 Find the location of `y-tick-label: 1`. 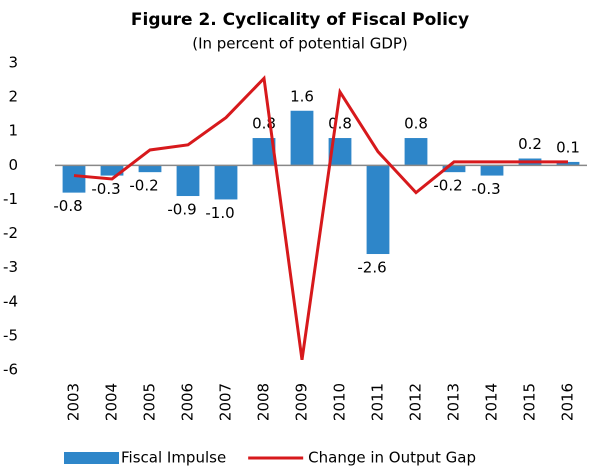

y-tick-label: 1 is located at coordinates (13, 131).